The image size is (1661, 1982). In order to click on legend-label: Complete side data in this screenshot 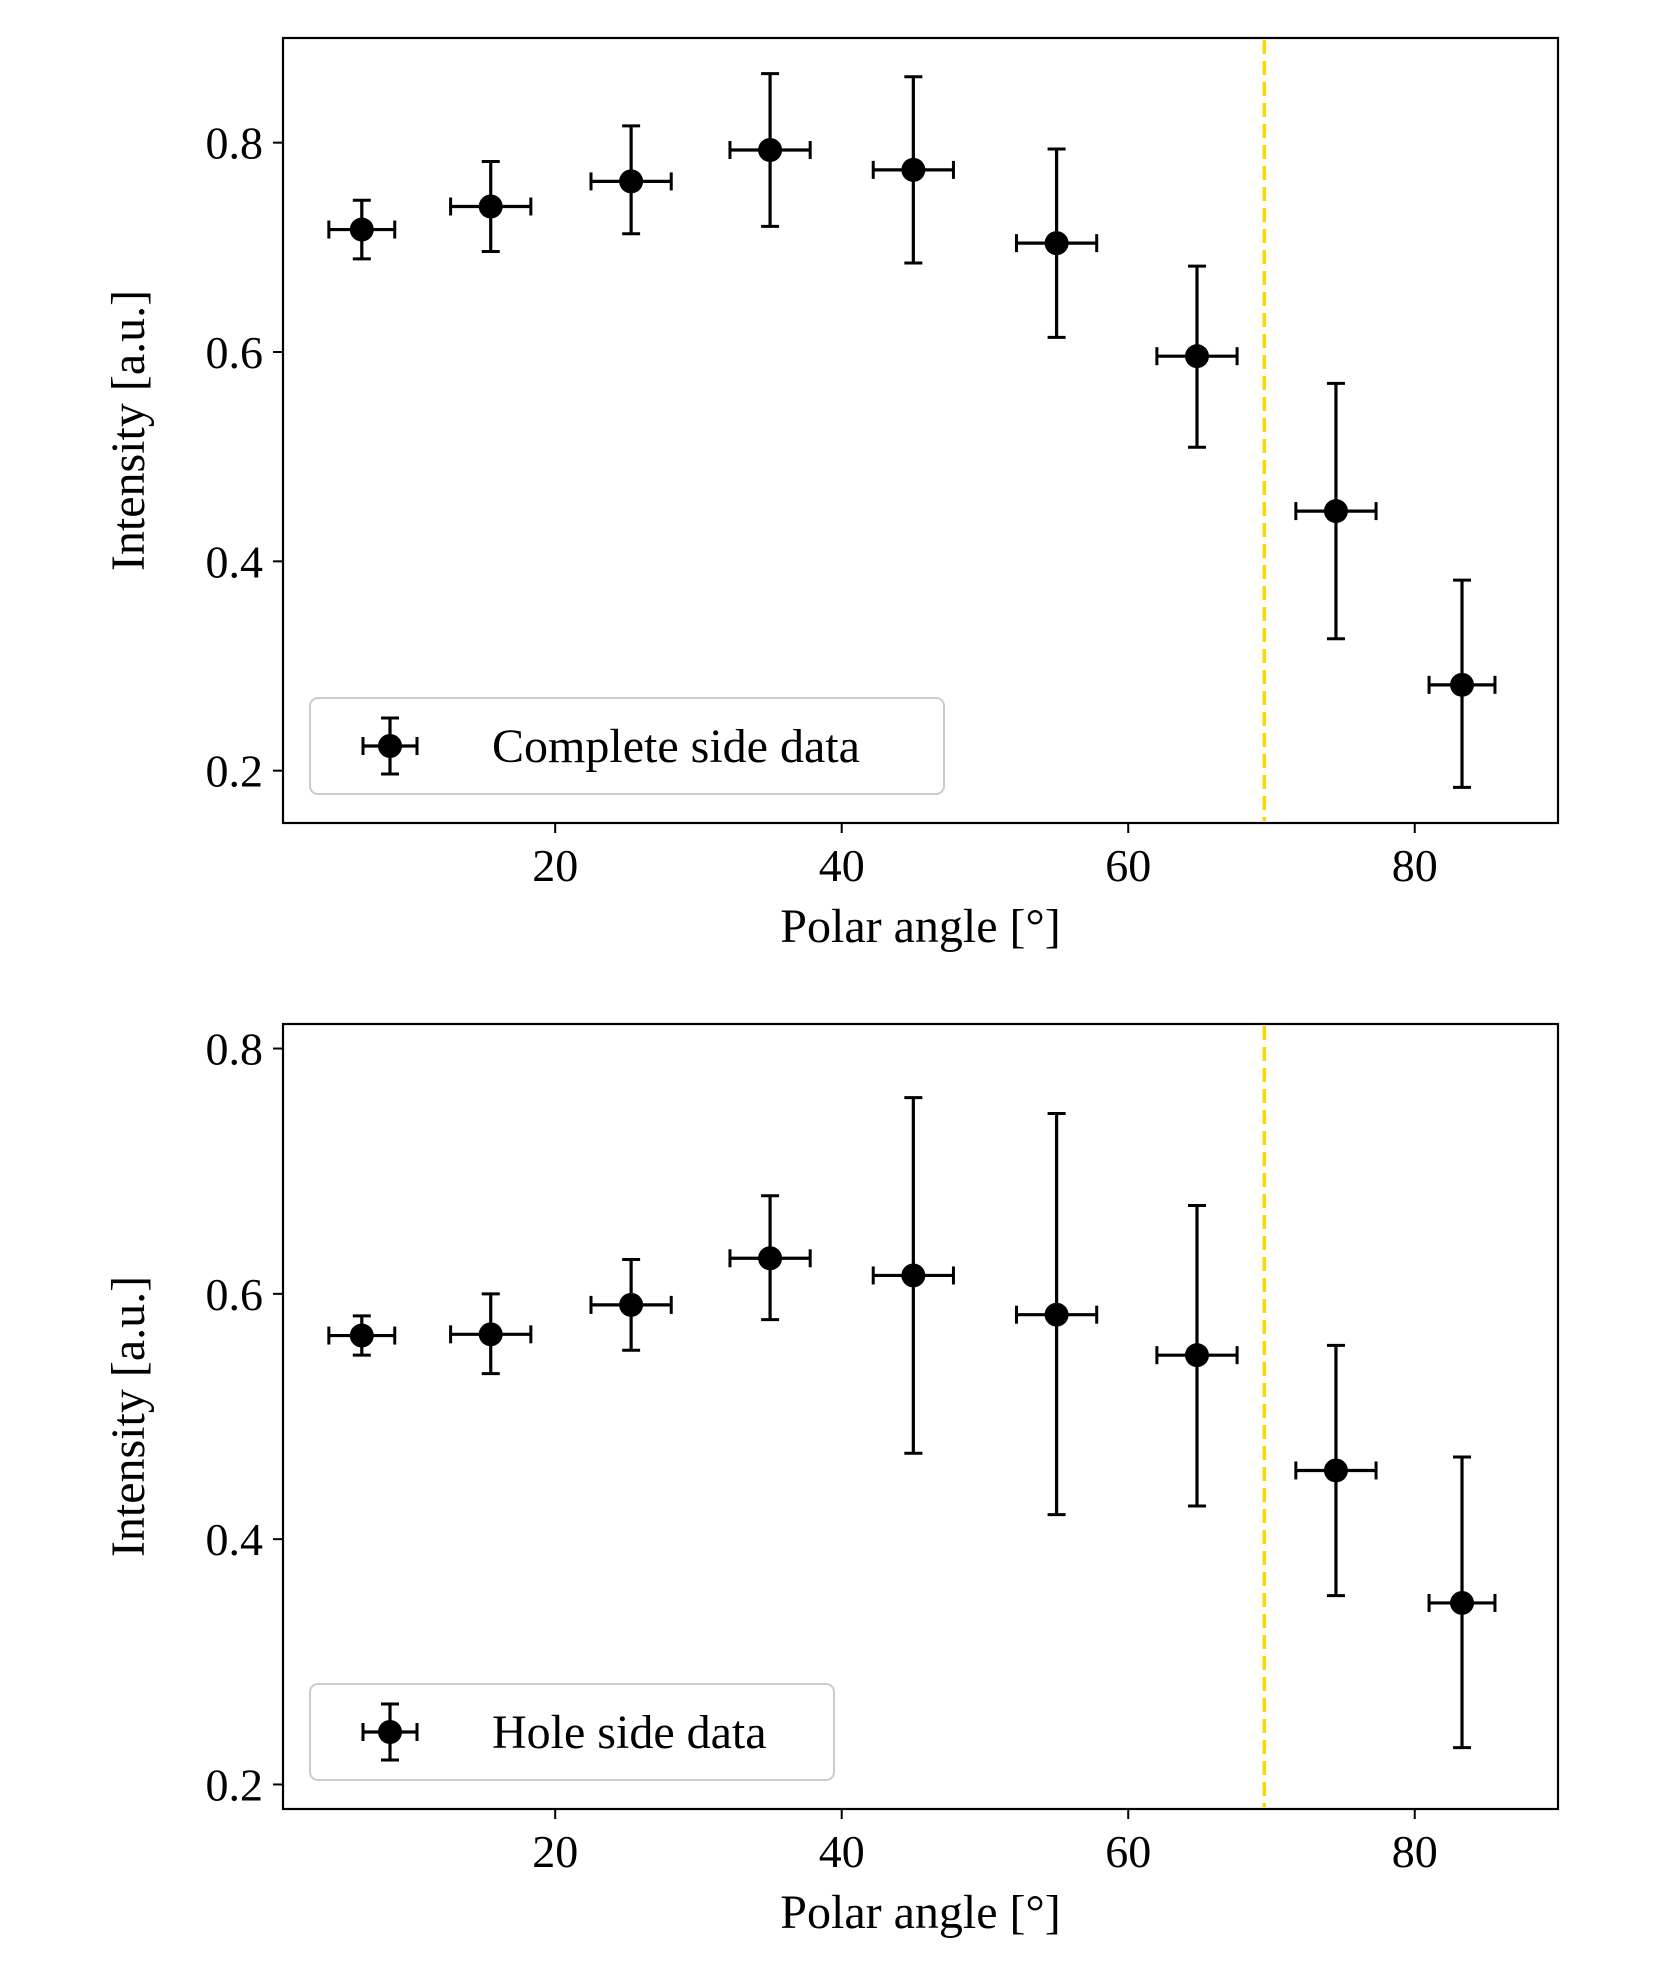, I will do `click(676, 746)`.